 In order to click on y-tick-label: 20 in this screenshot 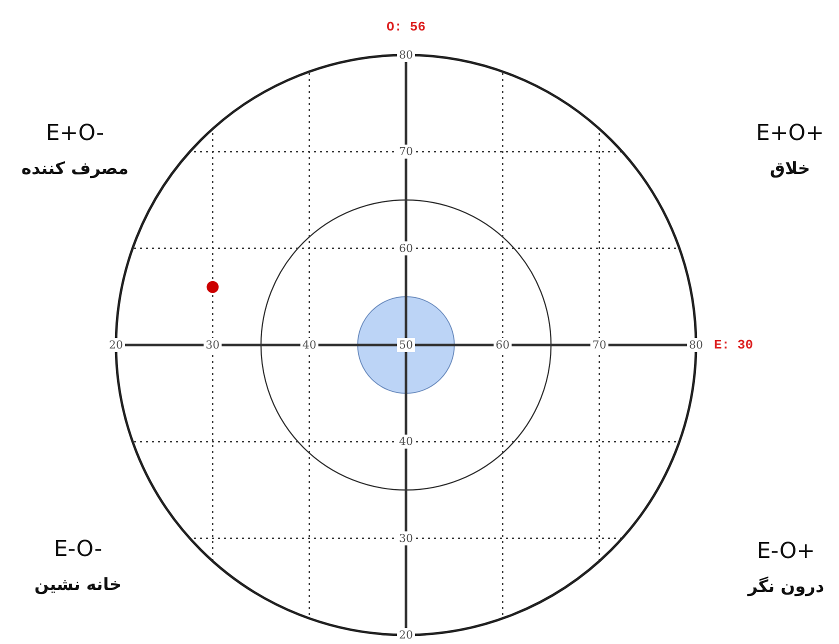, I will do `click(406, 635)`.